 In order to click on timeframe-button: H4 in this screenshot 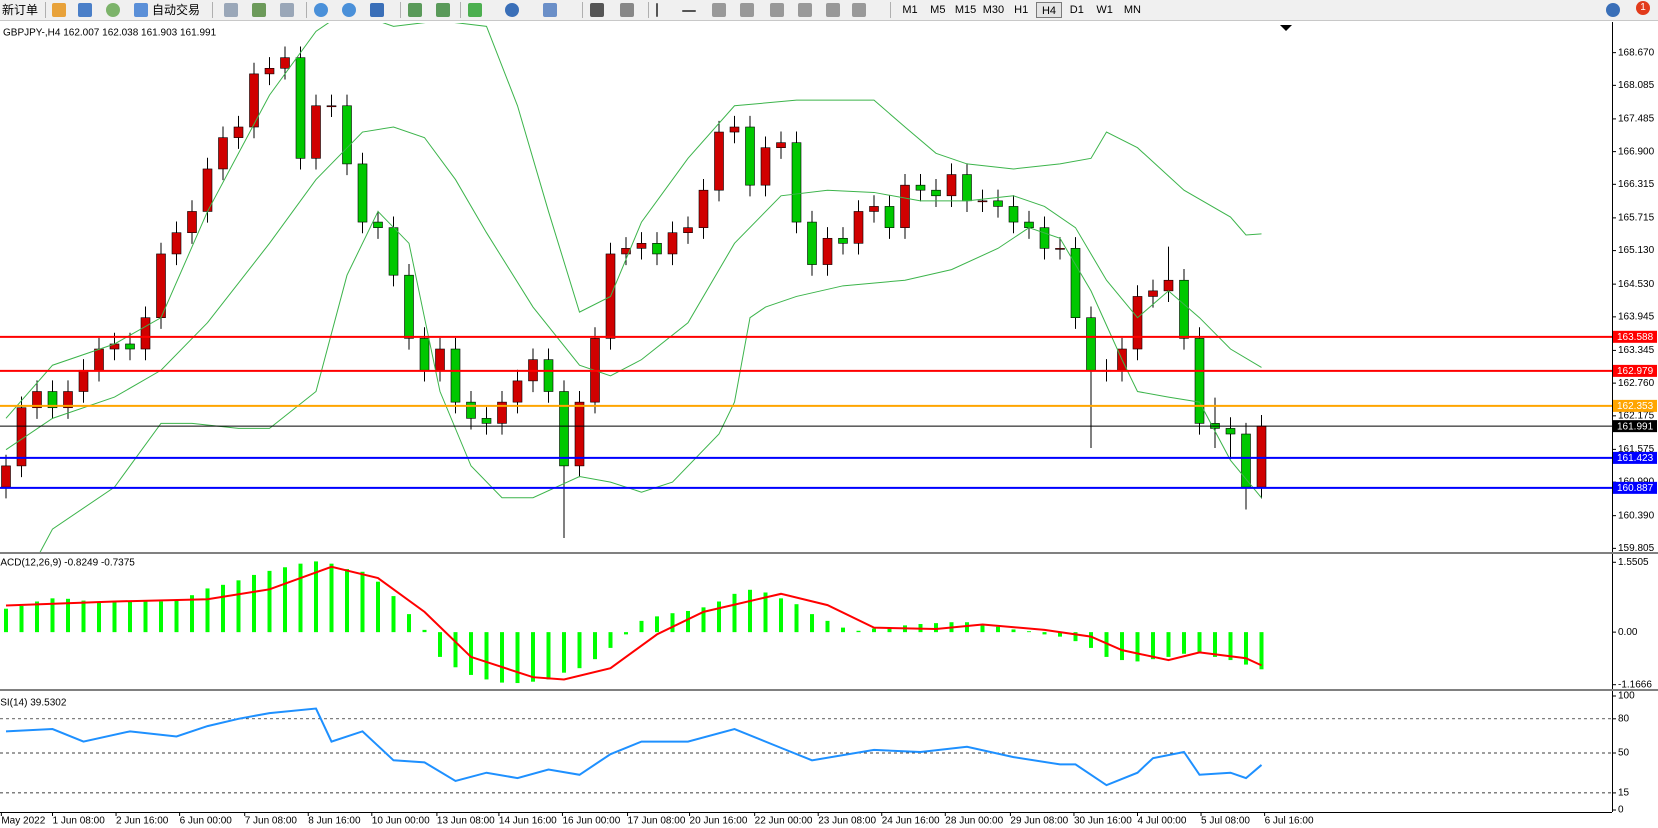, I will do `click(1049, 10)`.